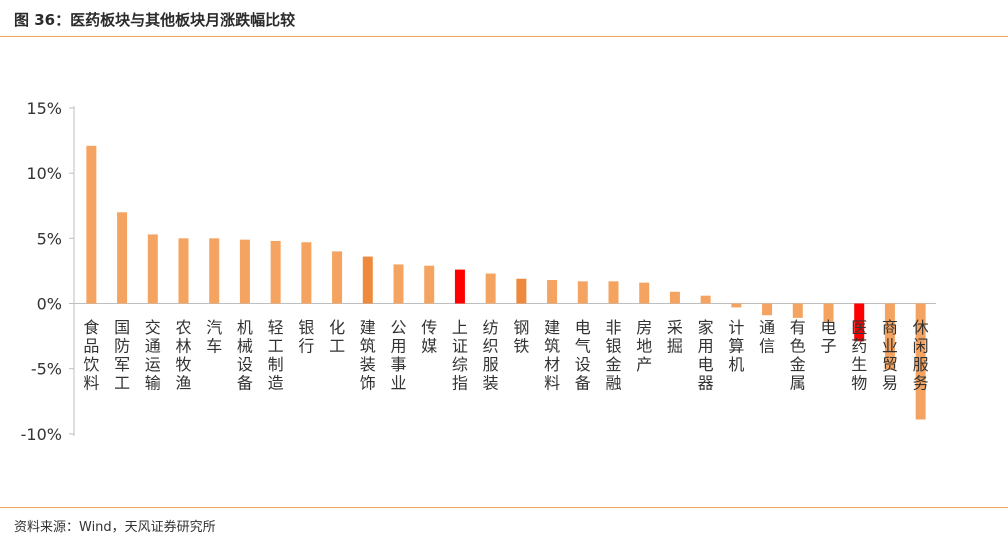  I want to click on x-tick-label: 汽, so click(214, 327).